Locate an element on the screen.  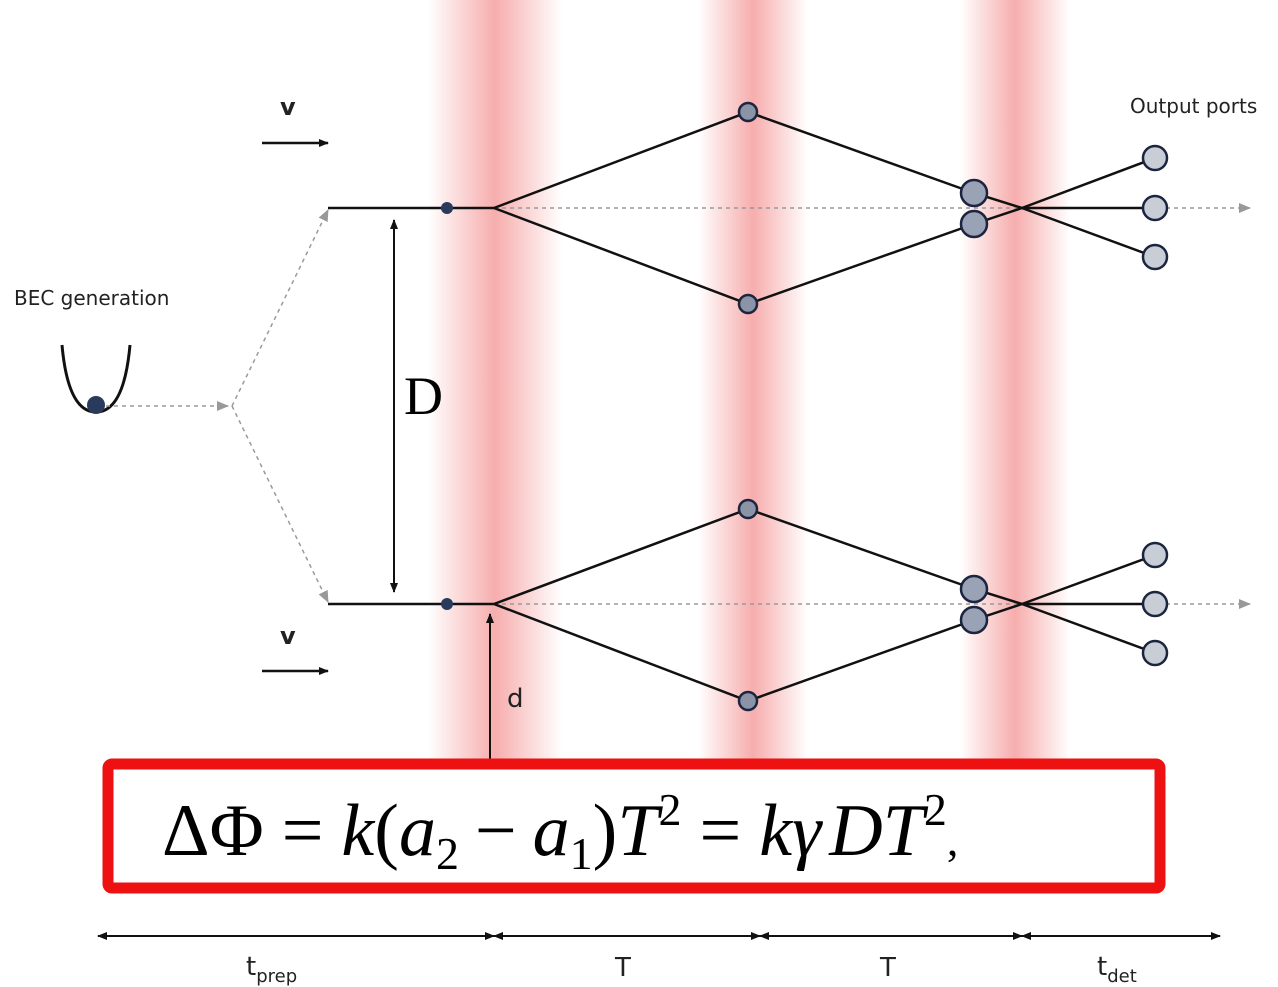
velocity-label-top: v is located at coordinates (288, 107).